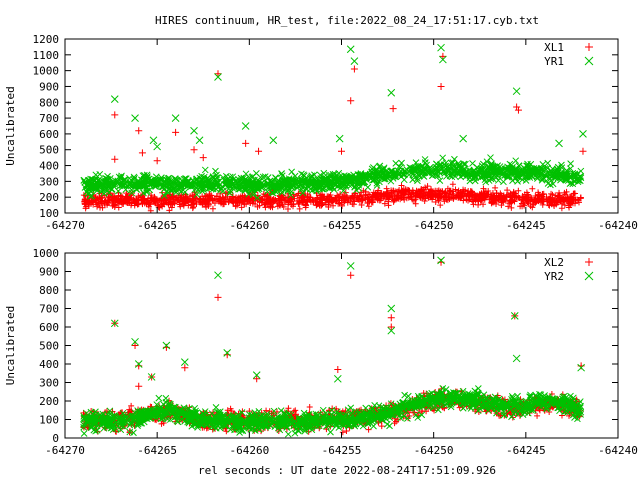 The height and width of the screenshot is (480, 640). I want to click on y-tick-label: 800, so click(49, 102).